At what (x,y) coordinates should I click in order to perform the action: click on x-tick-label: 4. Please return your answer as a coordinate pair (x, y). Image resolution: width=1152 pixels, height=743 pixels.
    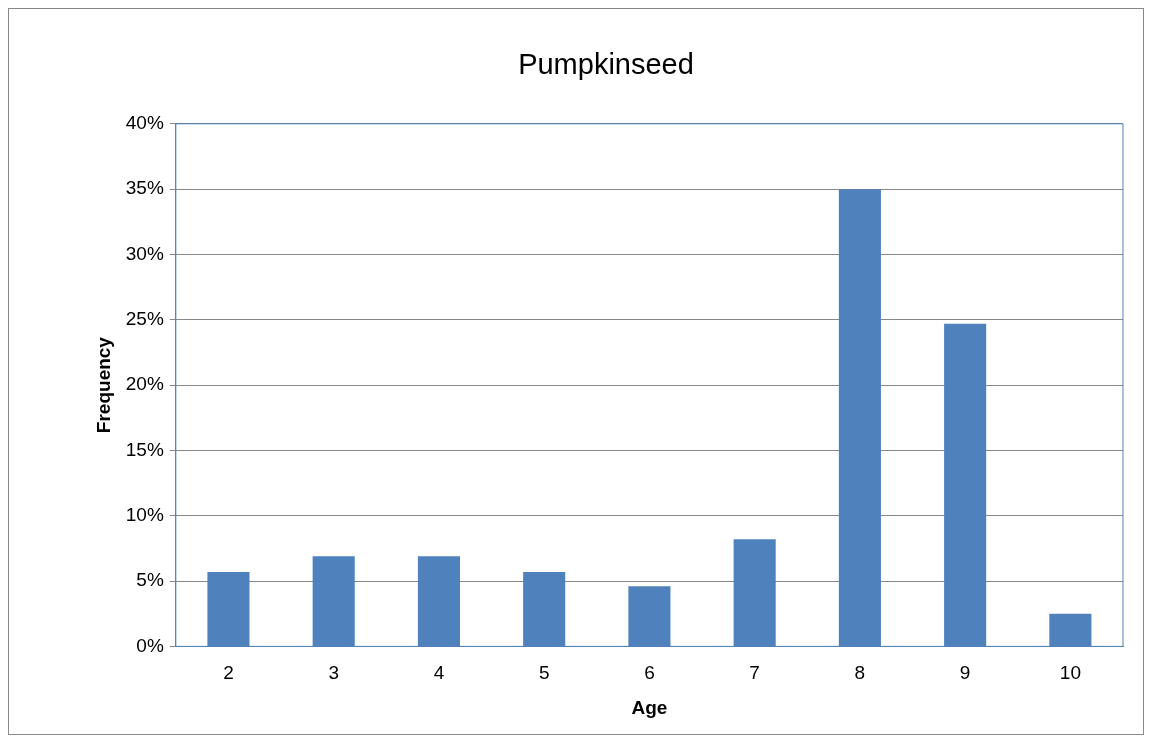
    Looking at the image, I should click on (439, 673).